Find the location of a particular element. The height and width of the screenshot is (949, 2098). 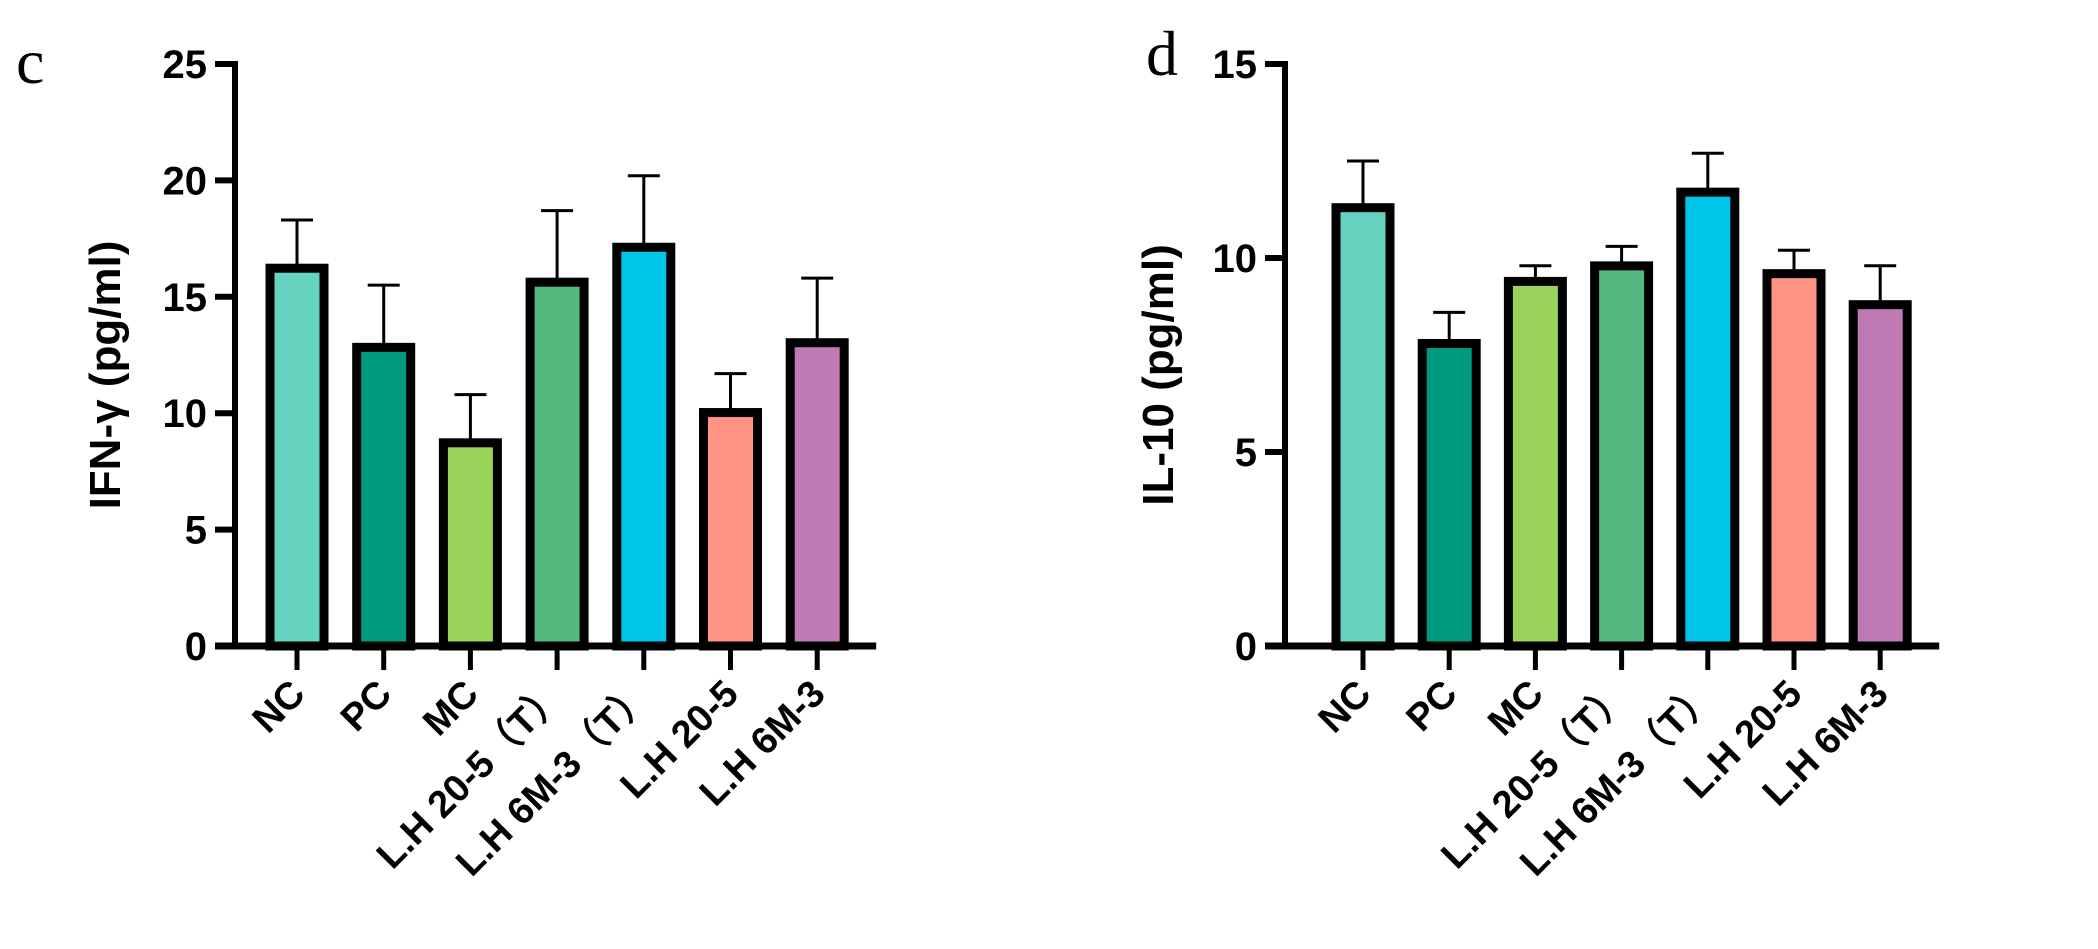

y-axis-title: IFN-γ (pg/ml) is located at coordinates (105, 375).